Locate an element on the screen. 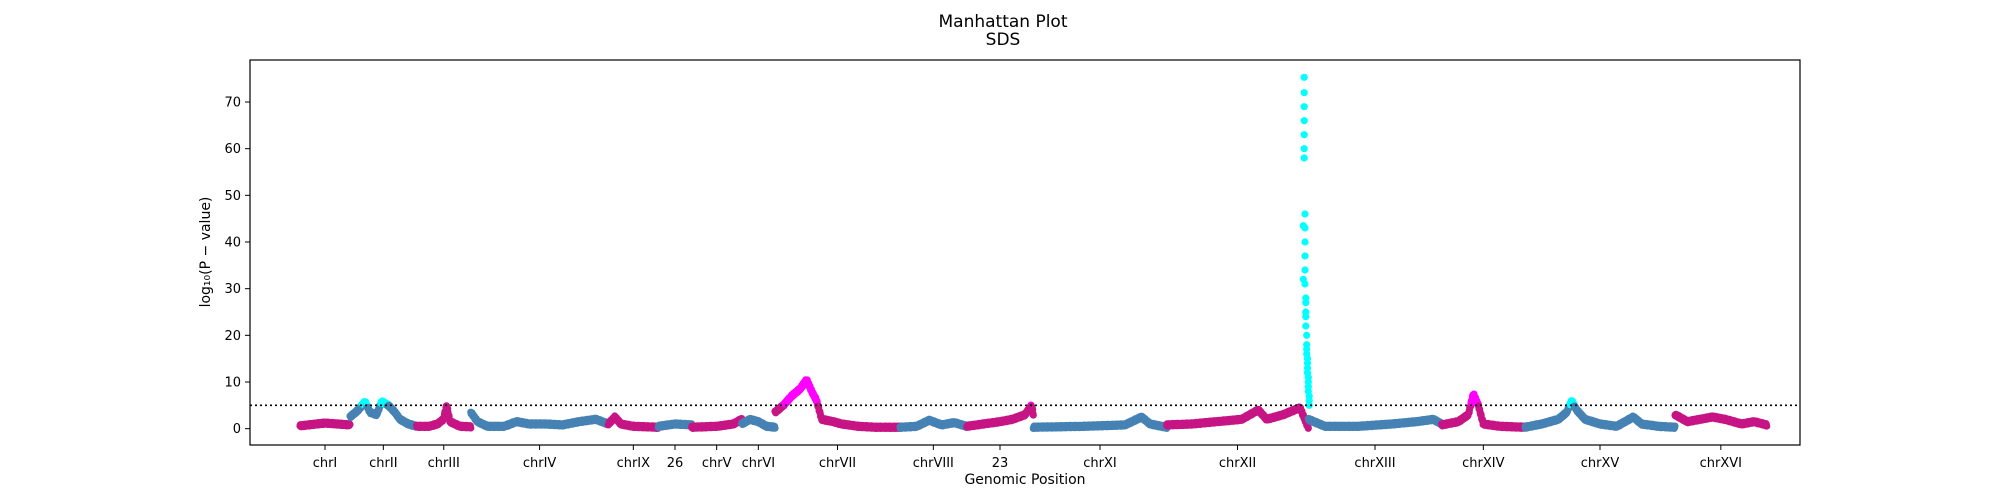  chromosome-series-chrXIII is located at coordinates (1375, 423).